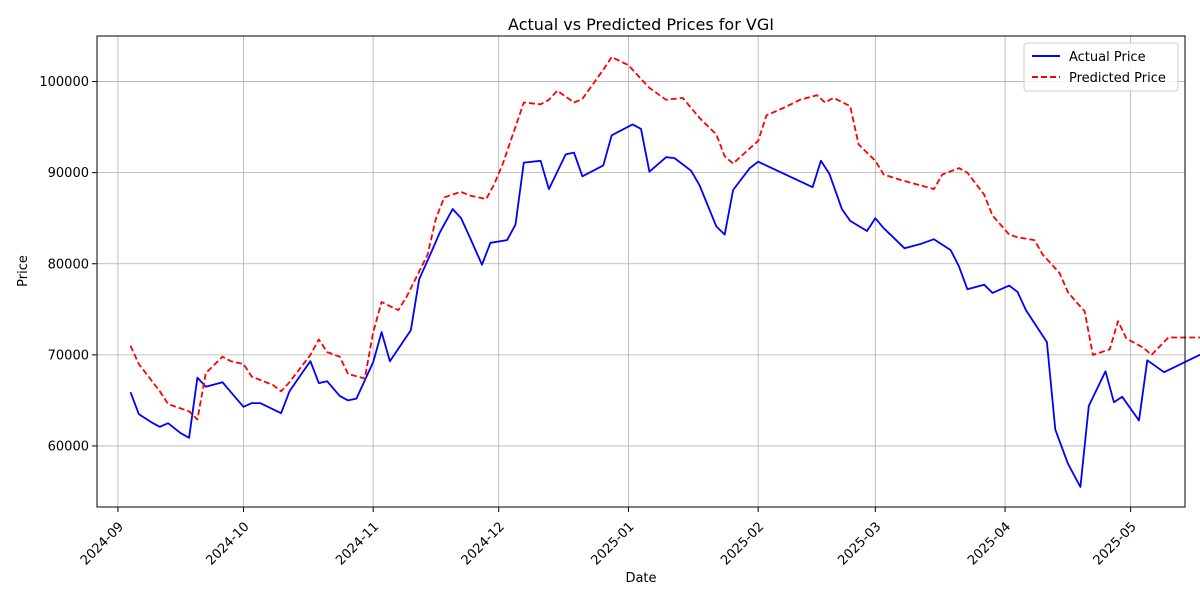 The image size is (1200, 600). I want to click on x-axis-title: Date, so click(640, 578).